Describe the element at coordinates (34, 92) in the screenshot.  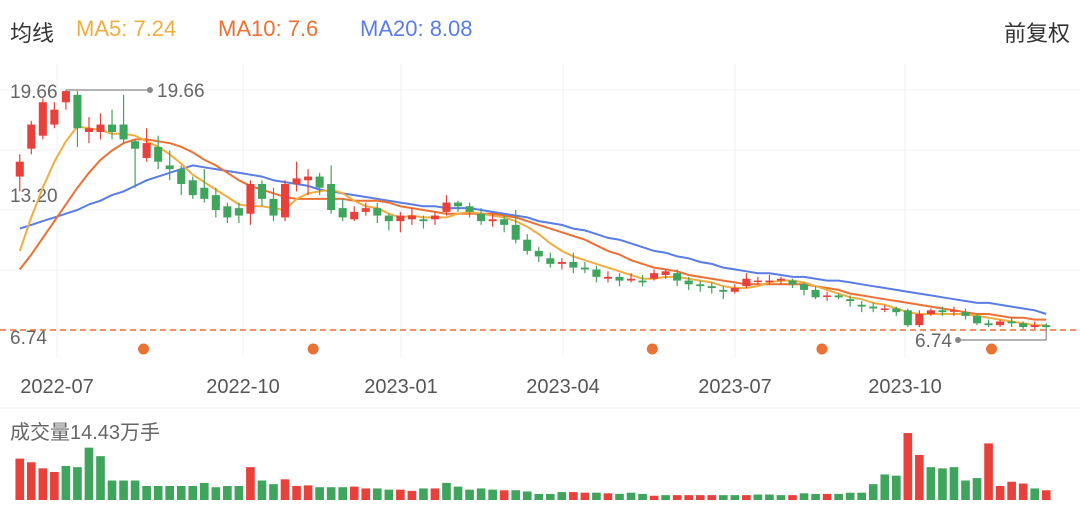
I see `y-tick-label: 19.66` at that location.